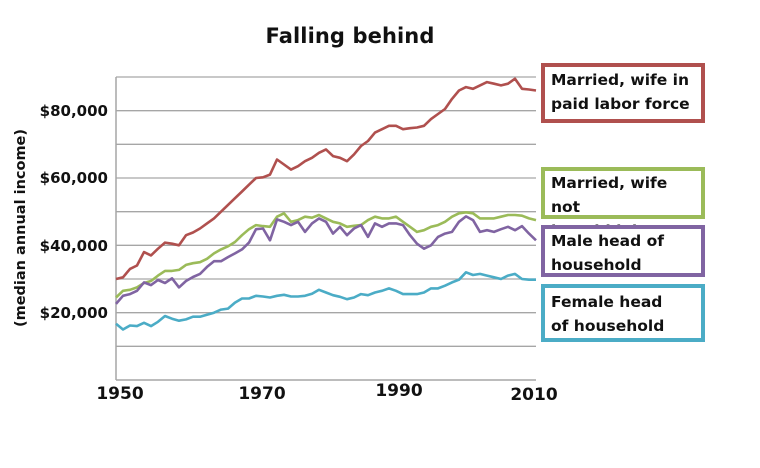  I want to click on legend-label-line2: of household, so click(608, 326).